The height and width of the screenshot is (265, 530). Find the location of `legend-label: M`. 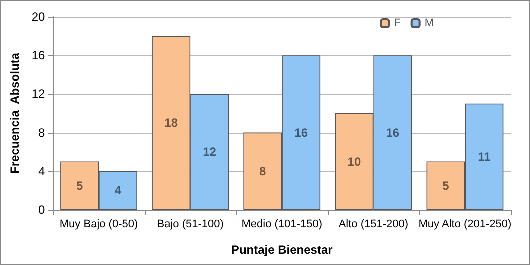

legend-label: M is located at coordinates (429, 24).